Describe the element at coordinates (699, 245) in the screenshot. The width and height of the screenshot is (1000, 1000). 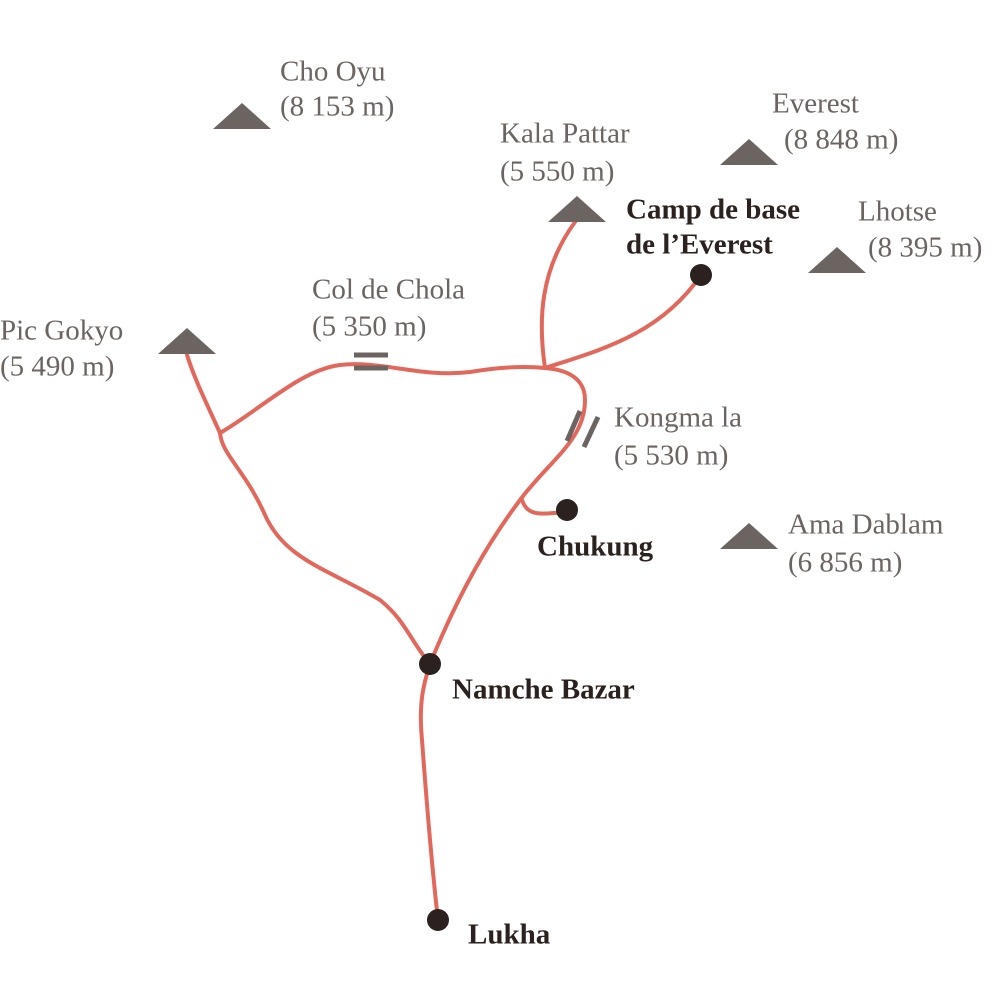
I see `place-name: de l’Everest` at that location.